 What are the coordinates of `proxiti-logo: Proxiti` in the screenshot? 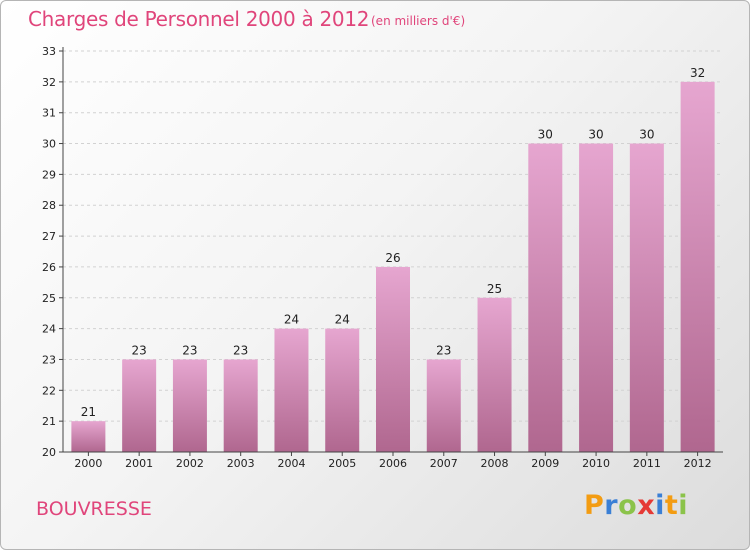 It's located at (636, 505).